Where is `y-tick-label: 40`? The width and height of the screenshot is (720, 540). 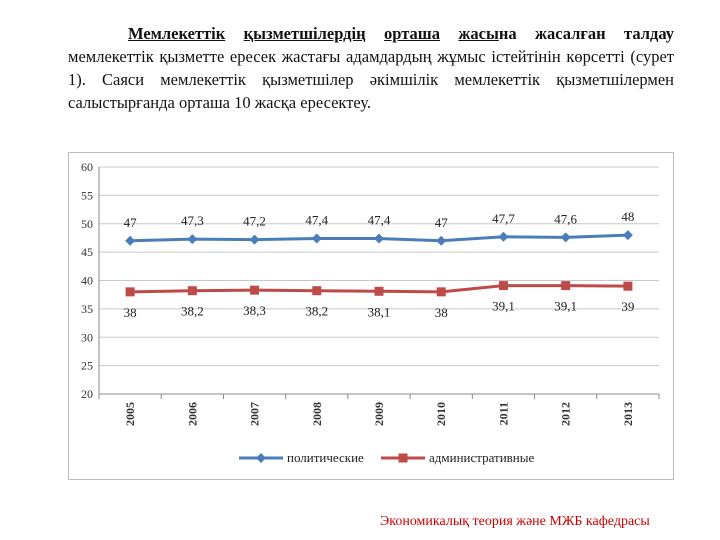
y-tick-label: 40 is located at coordinates (87, 281).